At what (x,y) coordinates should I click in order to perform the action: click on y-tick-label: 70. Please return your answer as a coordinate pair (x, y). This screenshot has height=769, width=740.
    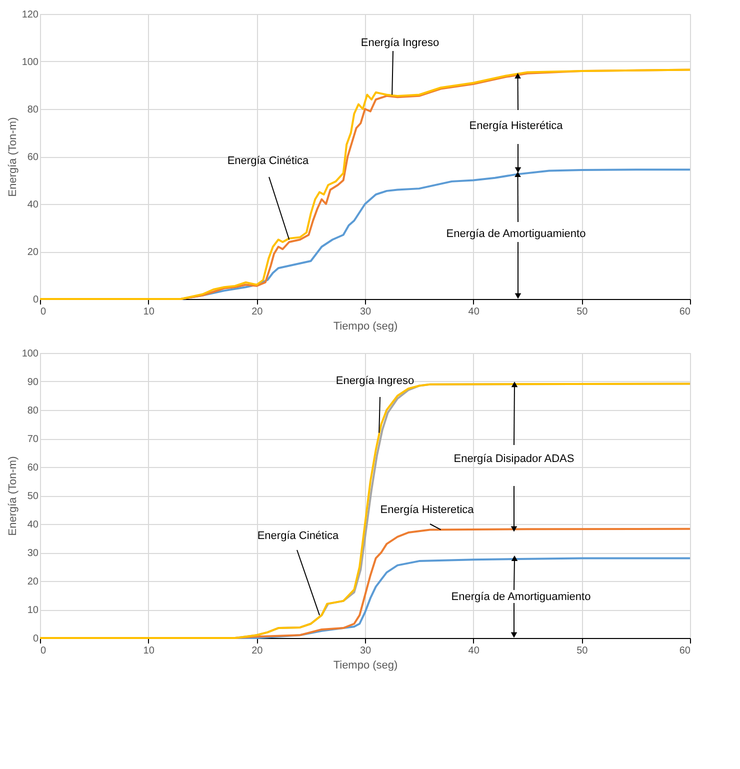
    Looking at the image, I should click on (33, 439).